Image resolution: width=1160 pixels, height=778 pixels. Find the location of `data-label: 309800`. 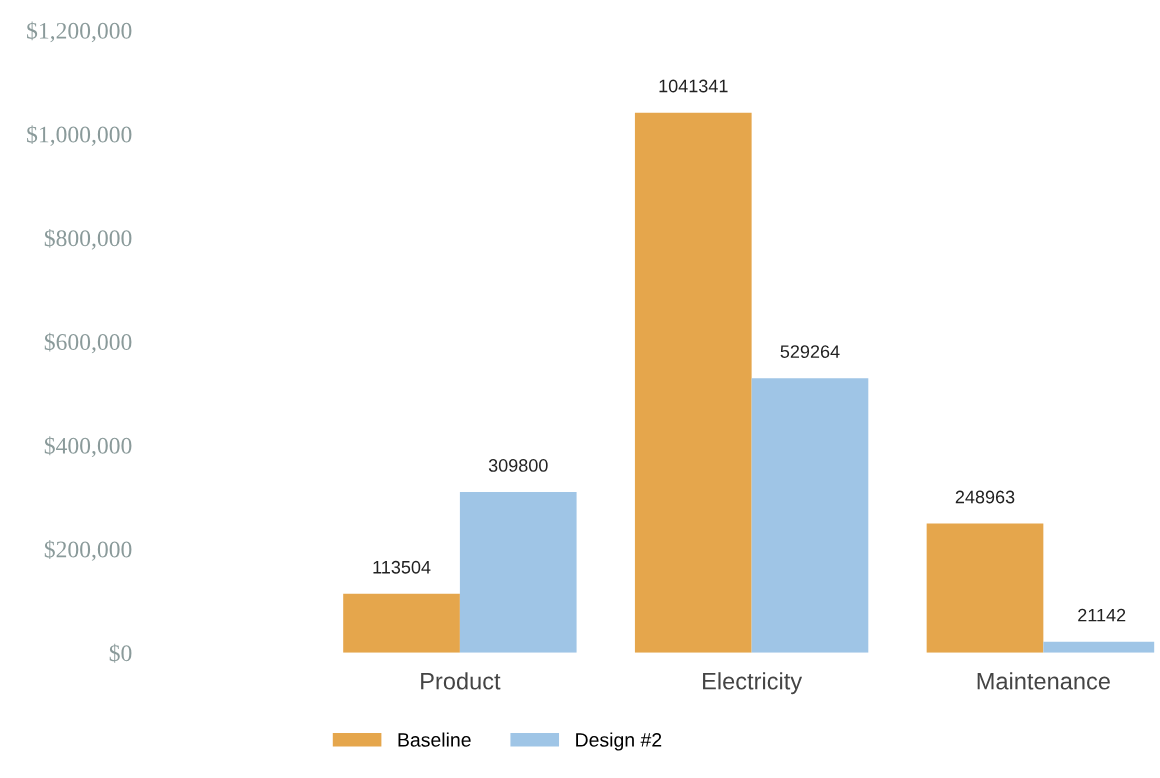

data-label: 309800 is located at coordinates (518, 465).